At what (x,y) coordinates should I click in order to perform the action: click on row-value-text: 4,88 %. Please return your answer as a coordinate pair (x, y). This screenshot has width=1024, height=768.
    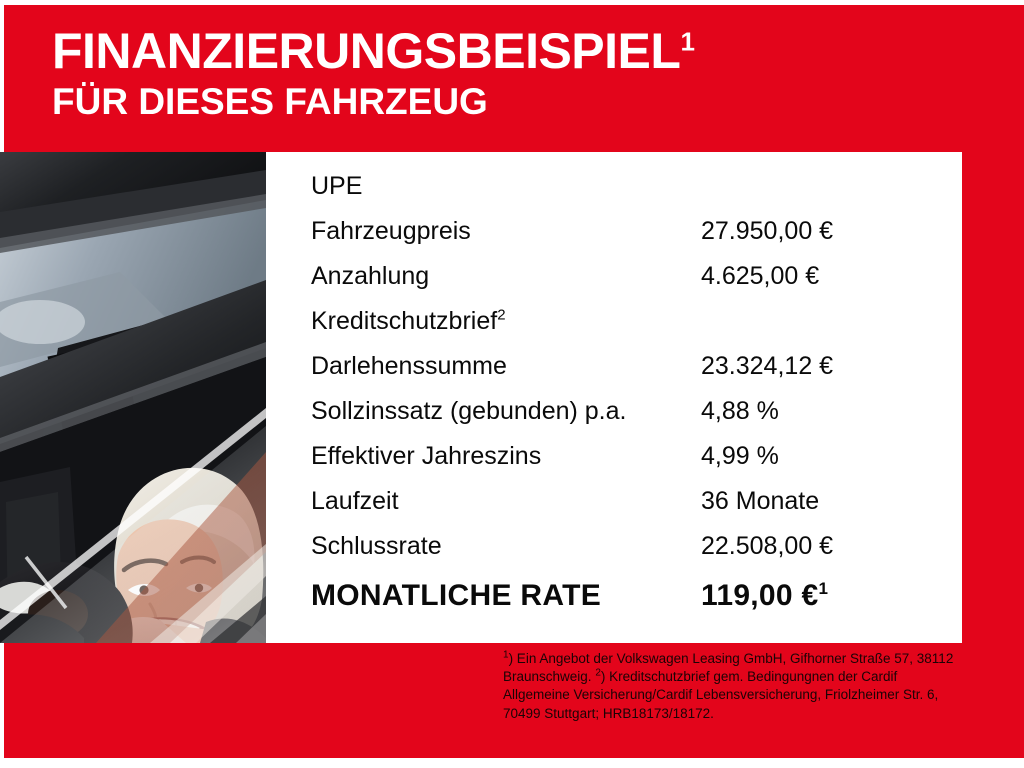
    Looking at the image, I should click on (740, 411).